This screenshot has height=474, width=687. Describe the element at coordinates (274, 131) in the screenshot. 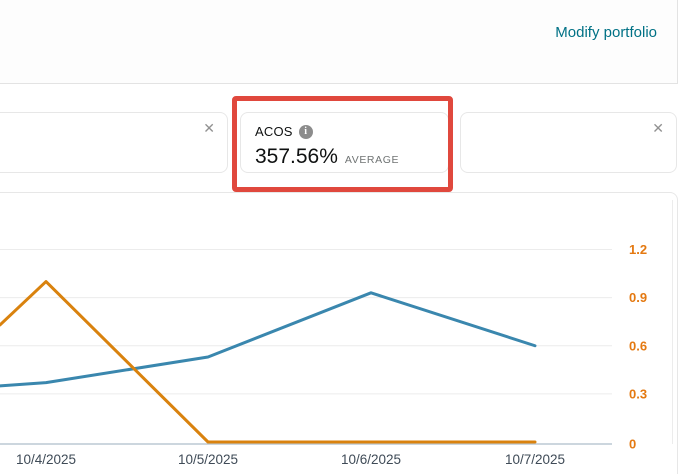

I see `acos-title: ACOS` at that location.